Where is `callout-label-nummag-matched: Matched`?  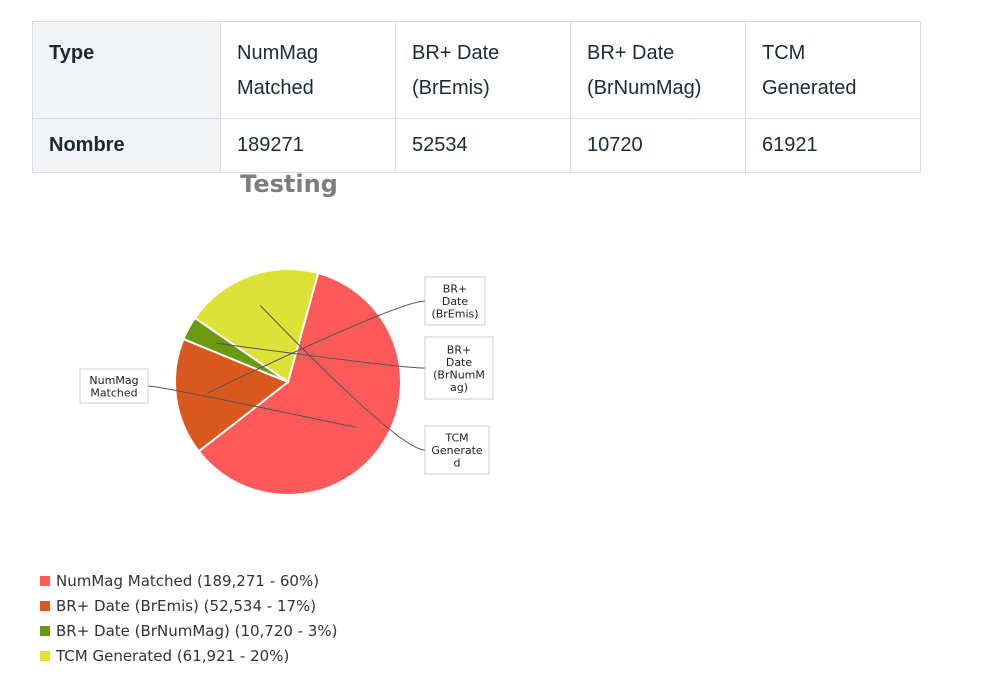
callout-label-nummag-matched: Matched is located at coordinates (113, 392).